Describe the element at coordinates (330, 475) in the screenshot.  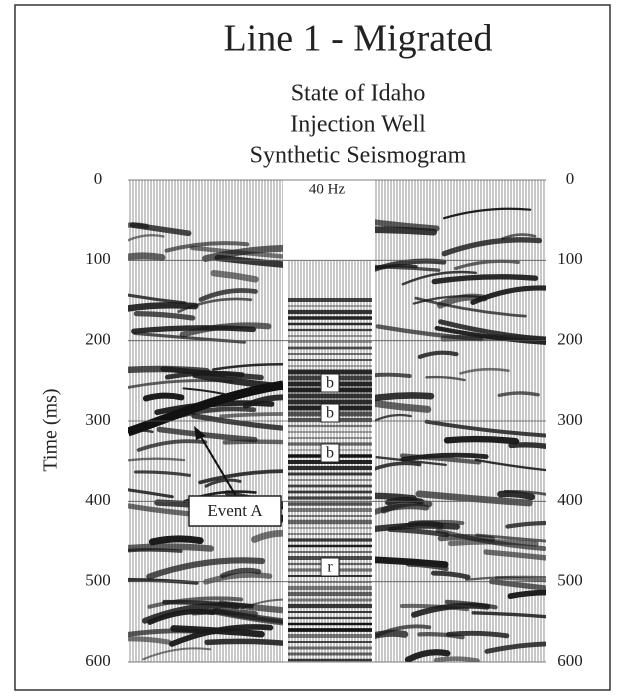
I see `annotation: b b b r` at that location.